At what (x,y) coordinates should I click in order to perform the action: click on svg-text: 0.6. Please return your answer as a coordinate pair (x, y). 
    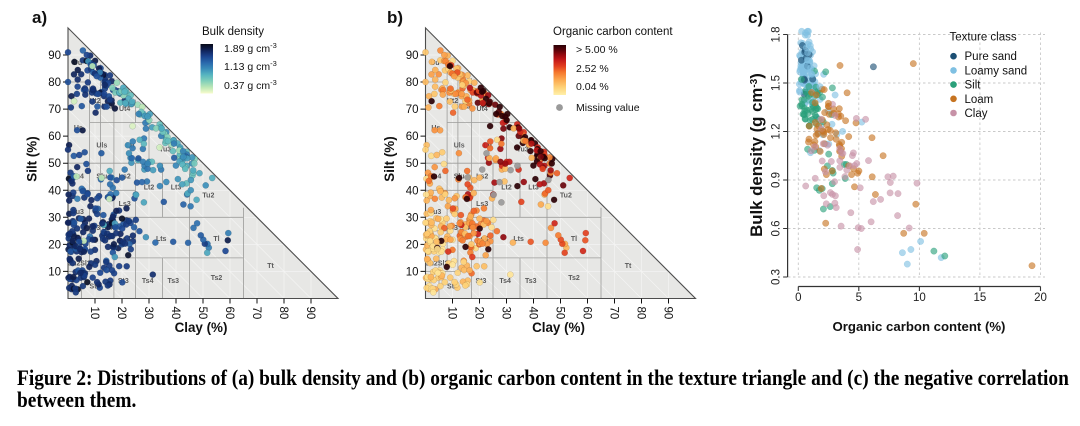
    Looking at the image, I should click on (777, 229).